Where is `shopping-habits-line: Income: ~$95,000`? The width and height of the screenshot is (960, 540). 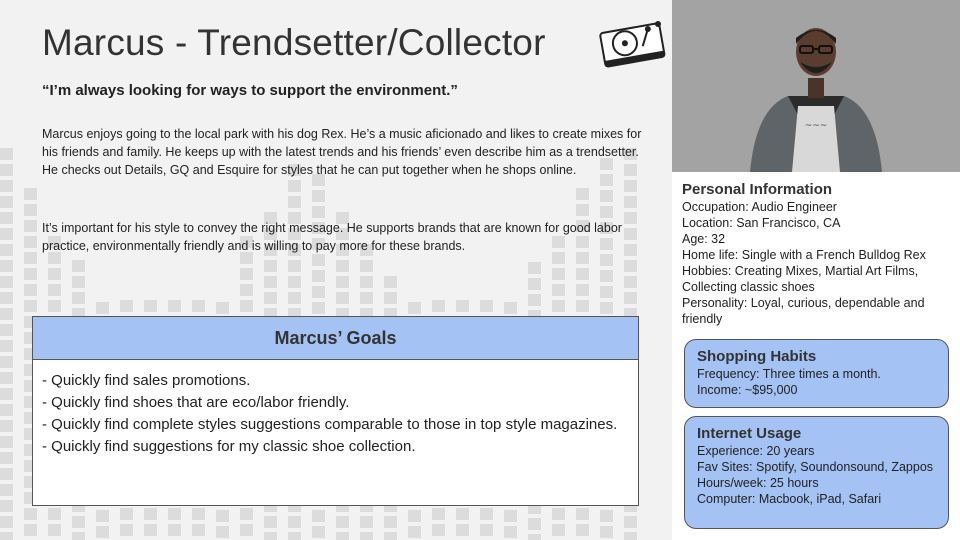
shopping-habits-line: Income: ~$95,000 is located at coordinates (747, 390).